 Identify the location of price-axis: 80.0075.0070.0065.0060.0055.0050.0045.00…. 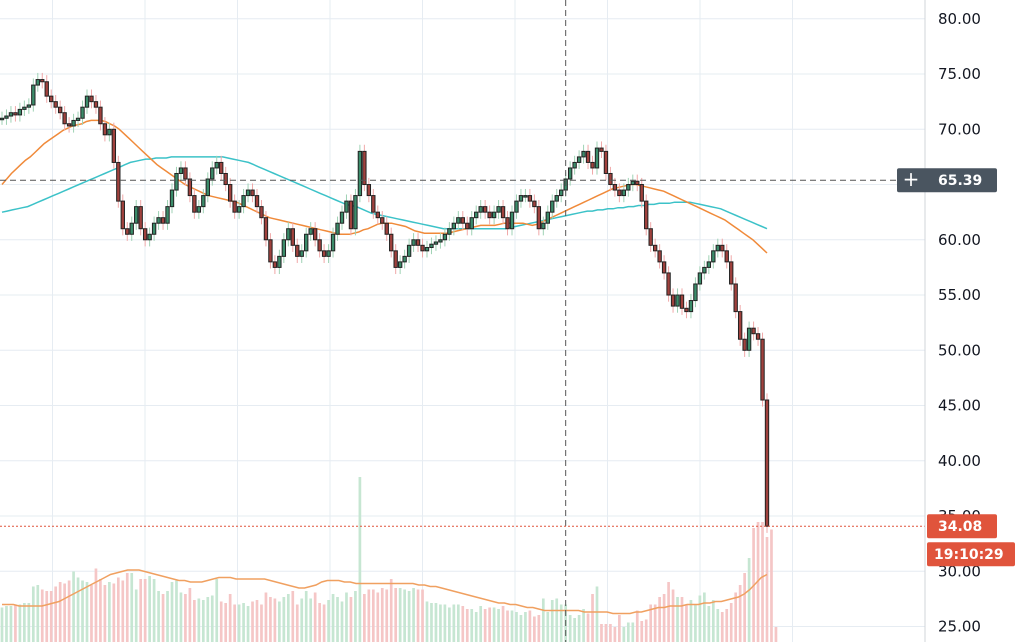
(959, 323).